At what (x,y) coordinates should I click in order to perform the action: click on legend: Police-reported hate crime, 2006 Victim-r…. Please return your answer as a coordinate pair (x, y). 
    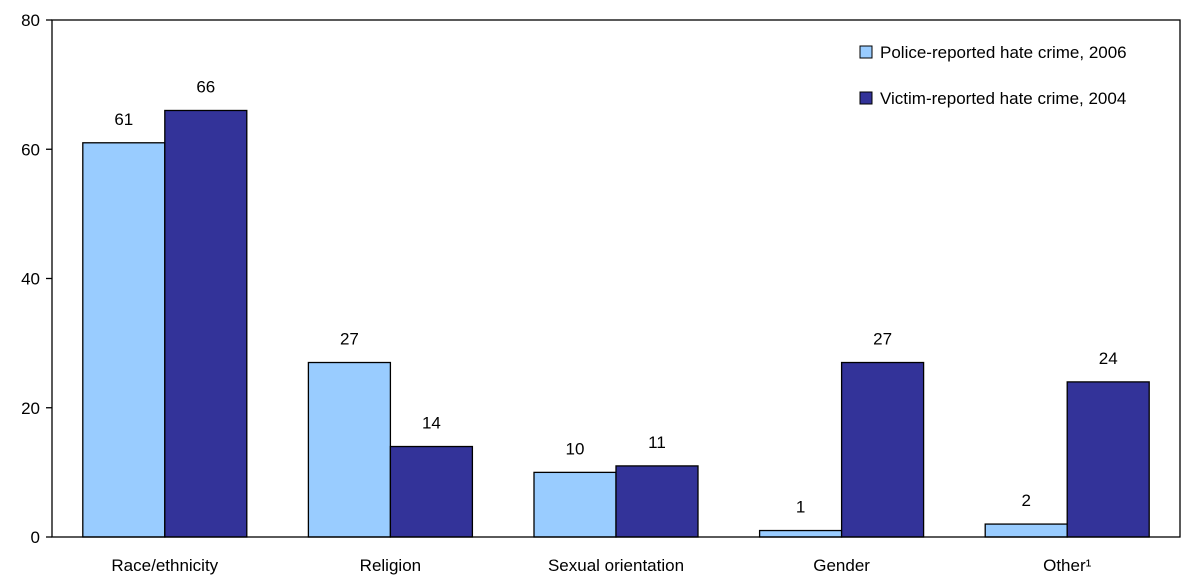
    Looking at the image, I should click on (993, 75).